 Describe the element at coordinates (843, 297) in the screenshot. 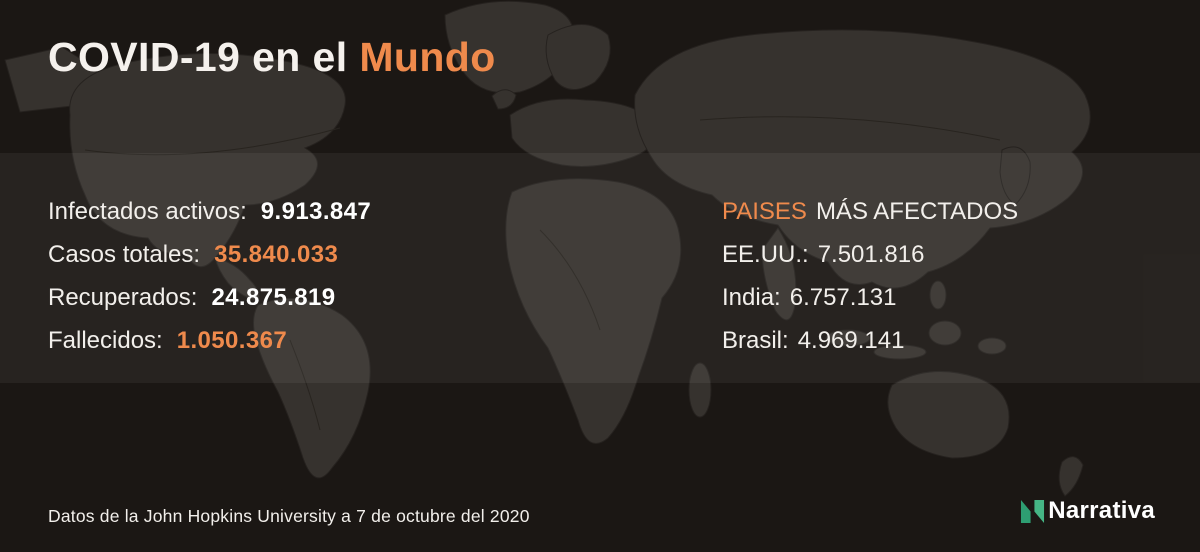

I see `country-value: 6.757.131` at that location.